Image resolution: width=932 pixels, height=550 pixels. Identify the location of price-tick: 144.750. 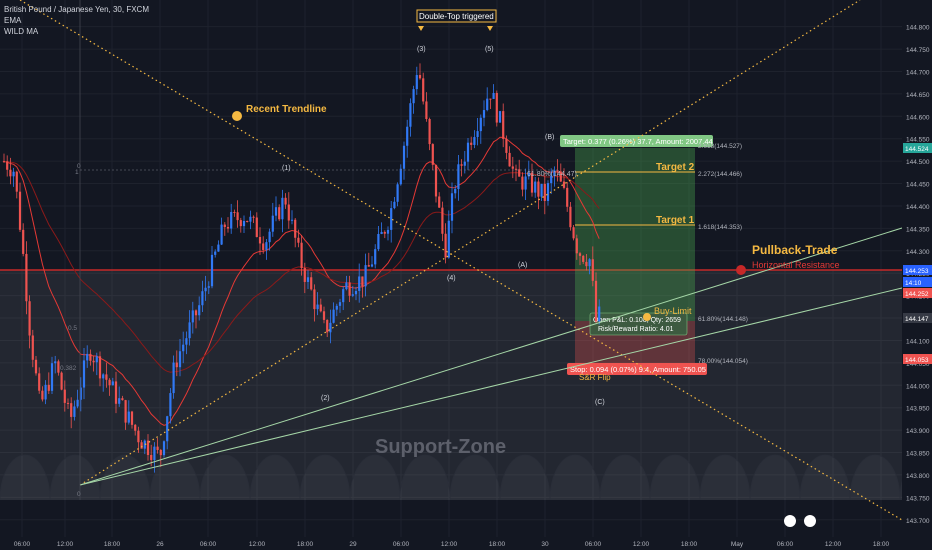
(918, 50).